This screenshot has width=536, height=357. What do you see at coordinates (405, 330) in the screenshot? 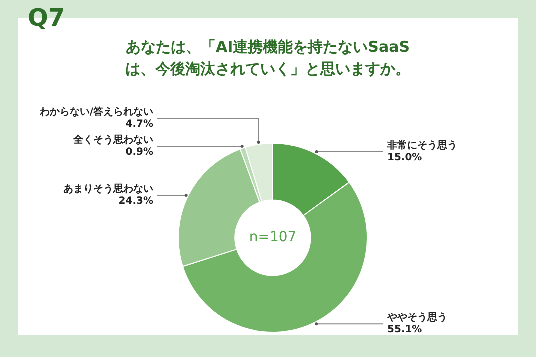
I see `data-label: 55.1%` at bounding box center [405, 330].